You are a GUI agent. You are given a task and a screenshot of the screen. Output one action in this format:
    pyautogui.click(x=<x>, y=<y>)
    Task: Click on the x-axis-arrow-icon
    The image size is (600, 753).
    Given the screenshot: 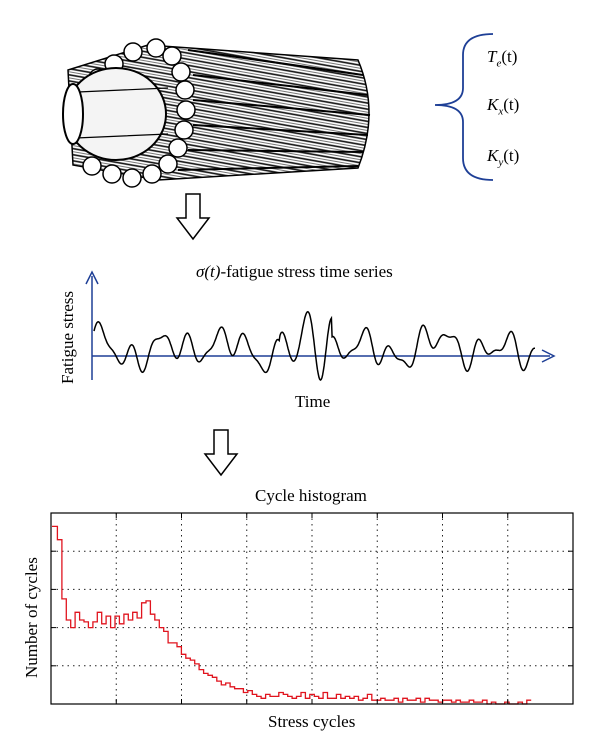 What is the action you would take?
    pyautogui.click(x=548, y=356)
    